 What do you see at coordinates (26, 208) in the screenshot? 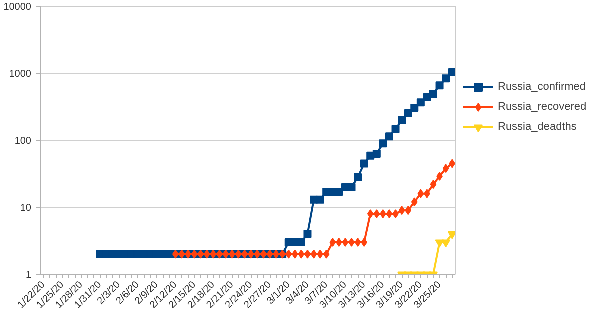
I see `y-tick-label: 10` at bounding box center [26, 208].